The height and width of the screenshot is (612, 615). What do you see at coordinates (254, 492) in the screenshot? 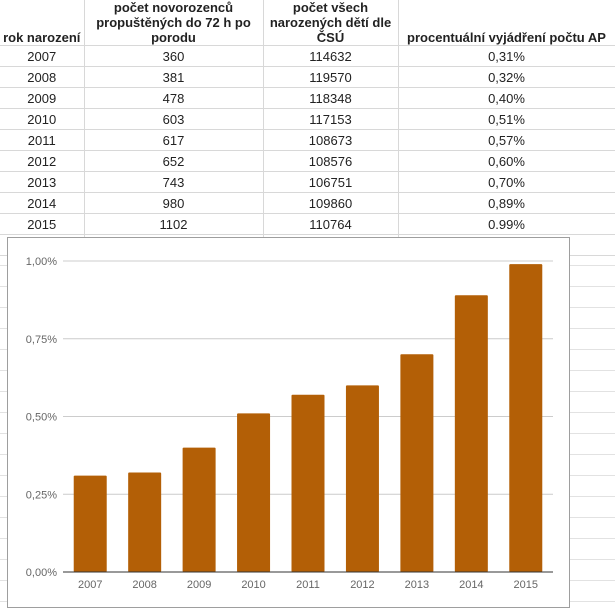
I see `bar-2010` at bounding box center [254, 492].